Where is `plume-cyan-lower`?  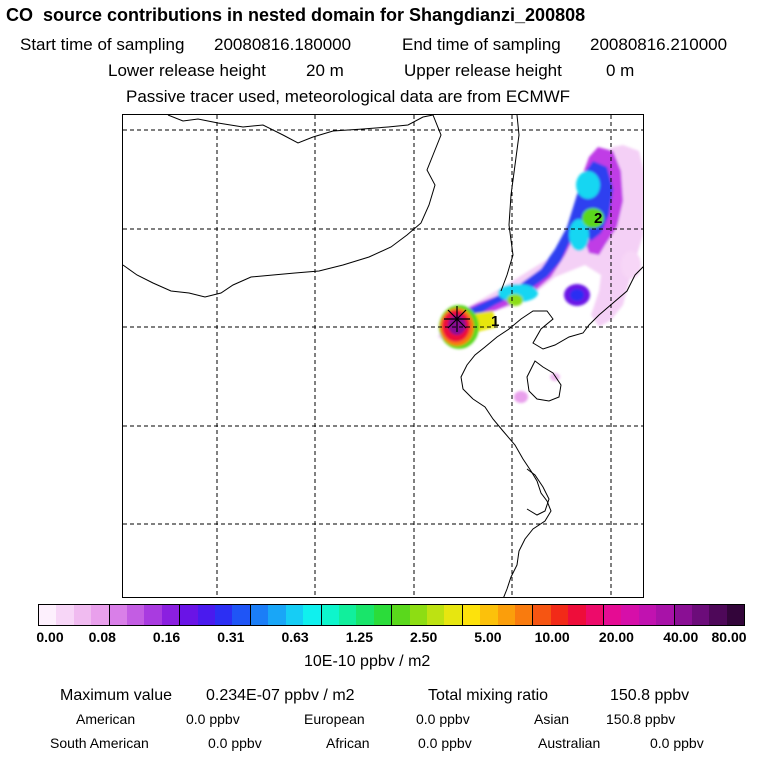 plume-cyan-lower is located at coordinates (579, 235).